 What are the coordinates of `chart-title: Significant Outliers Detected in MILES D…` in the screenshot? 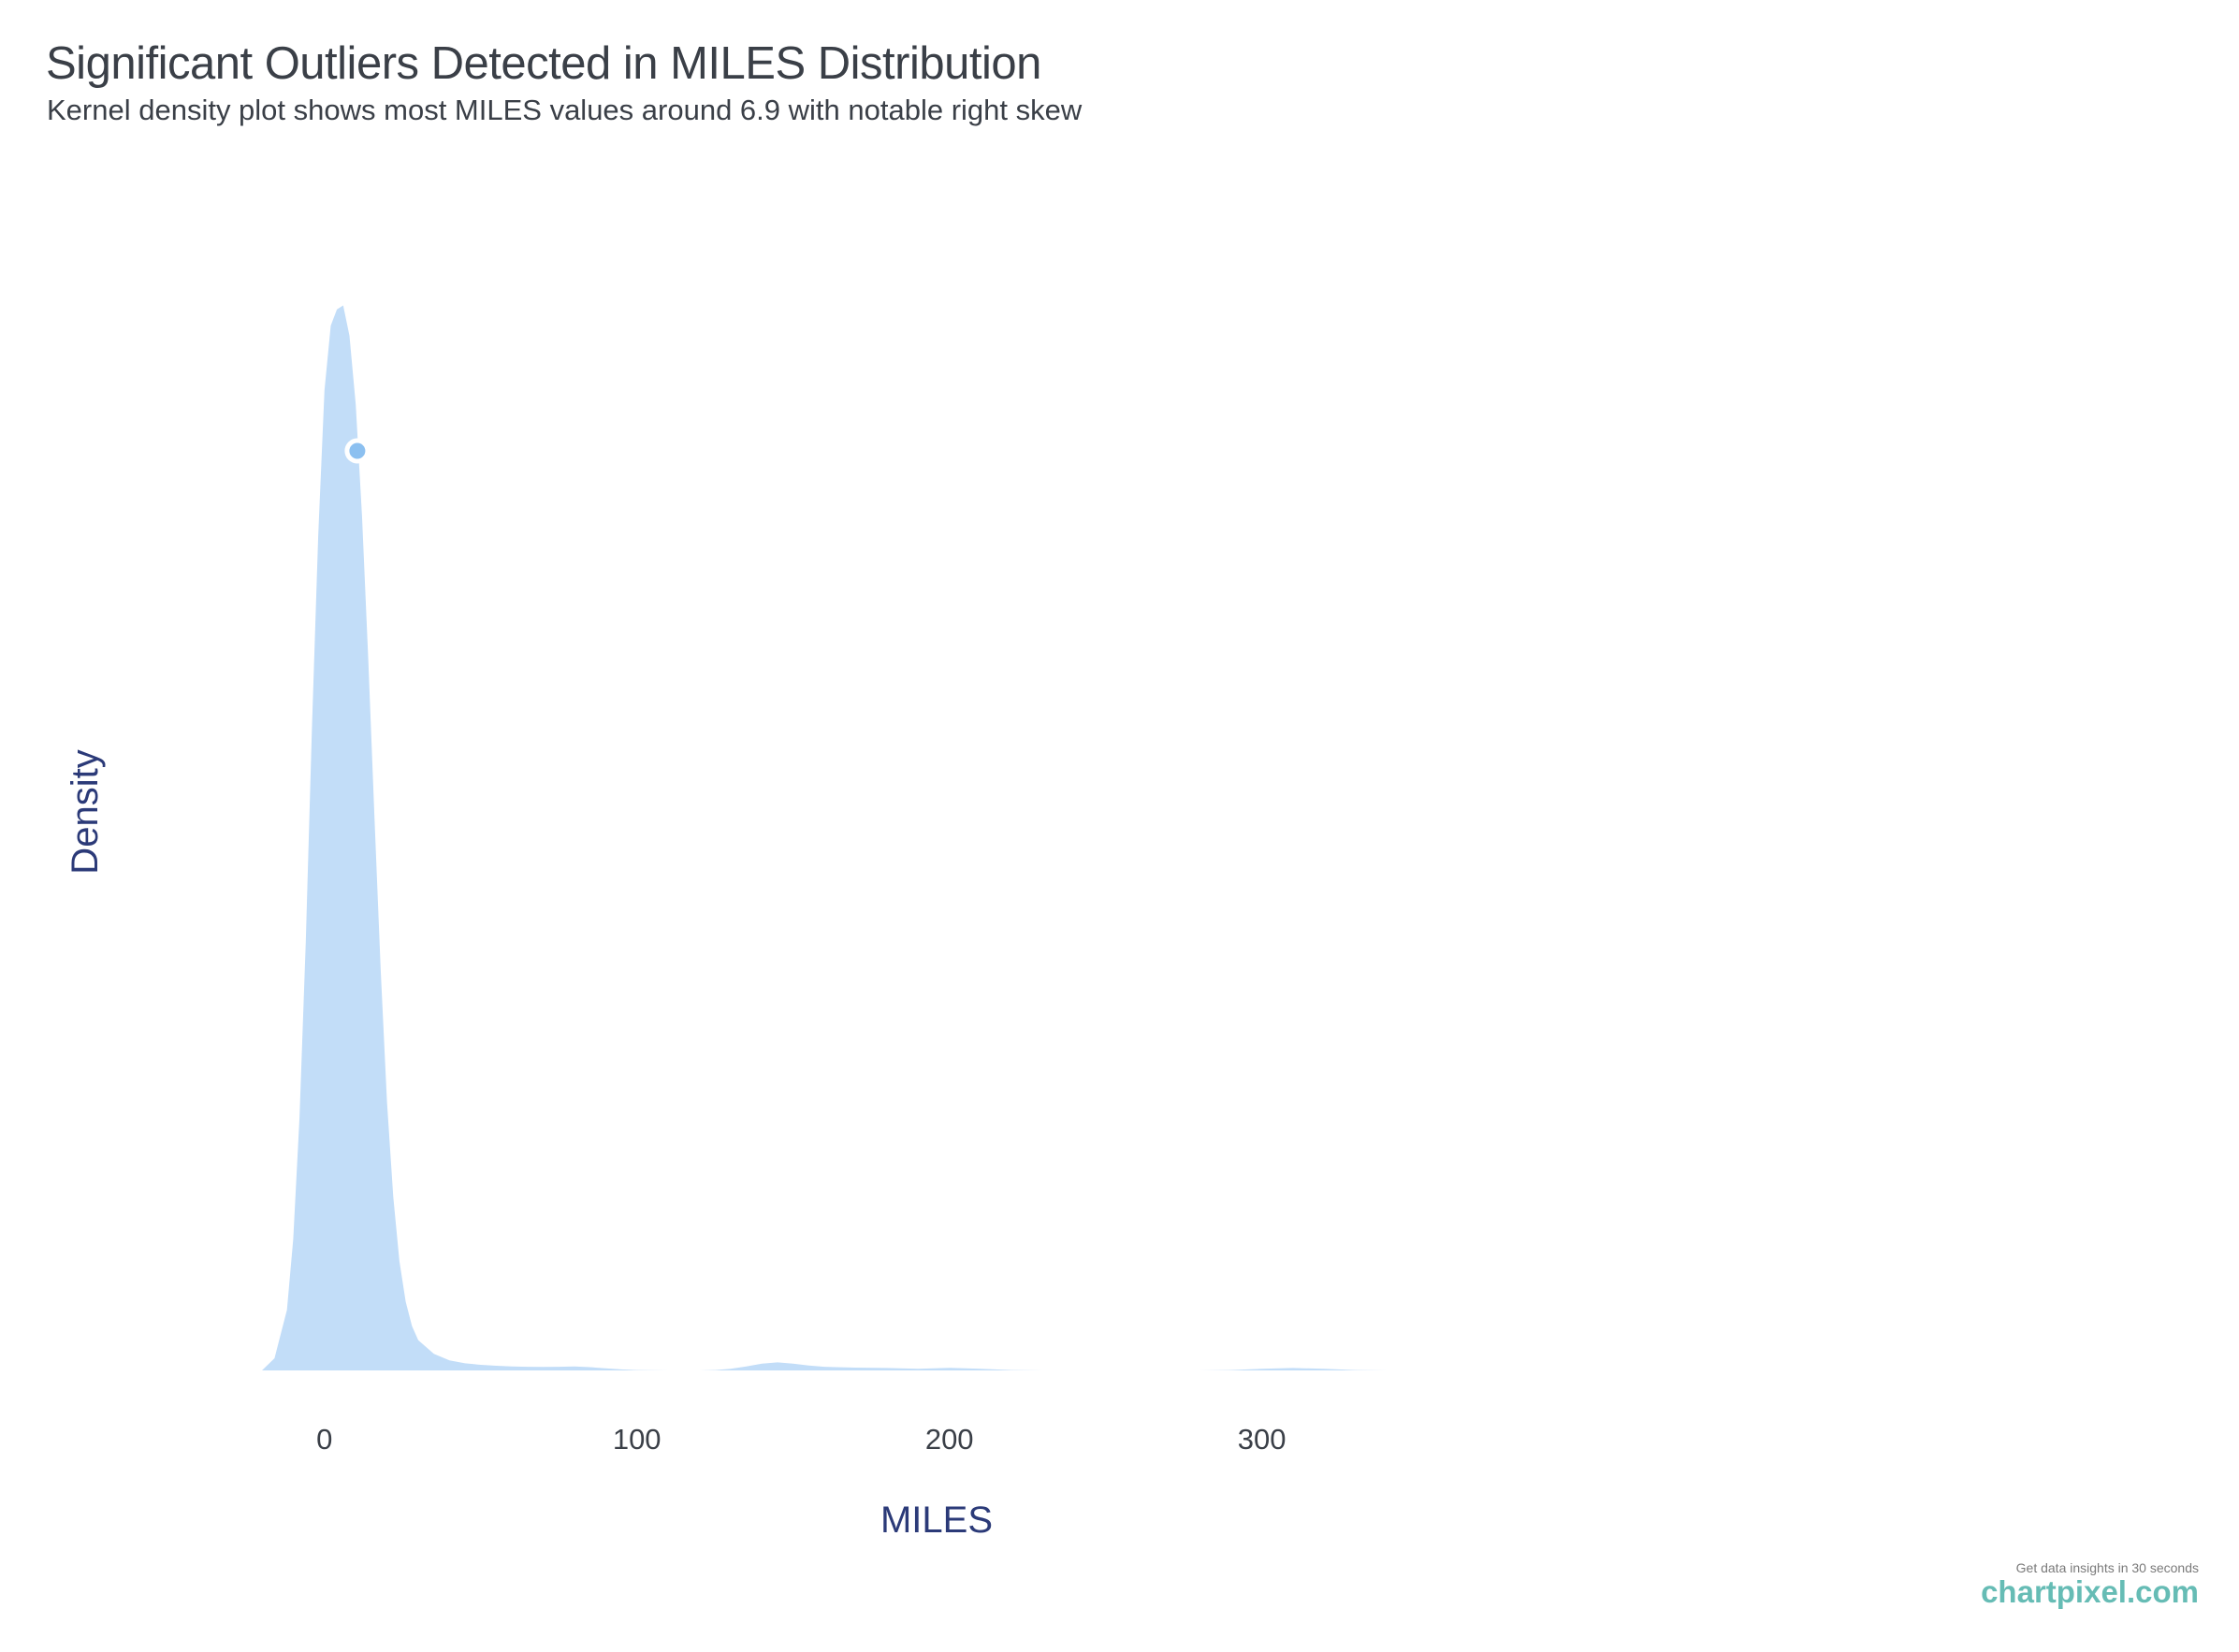 It's located at (543, 63).